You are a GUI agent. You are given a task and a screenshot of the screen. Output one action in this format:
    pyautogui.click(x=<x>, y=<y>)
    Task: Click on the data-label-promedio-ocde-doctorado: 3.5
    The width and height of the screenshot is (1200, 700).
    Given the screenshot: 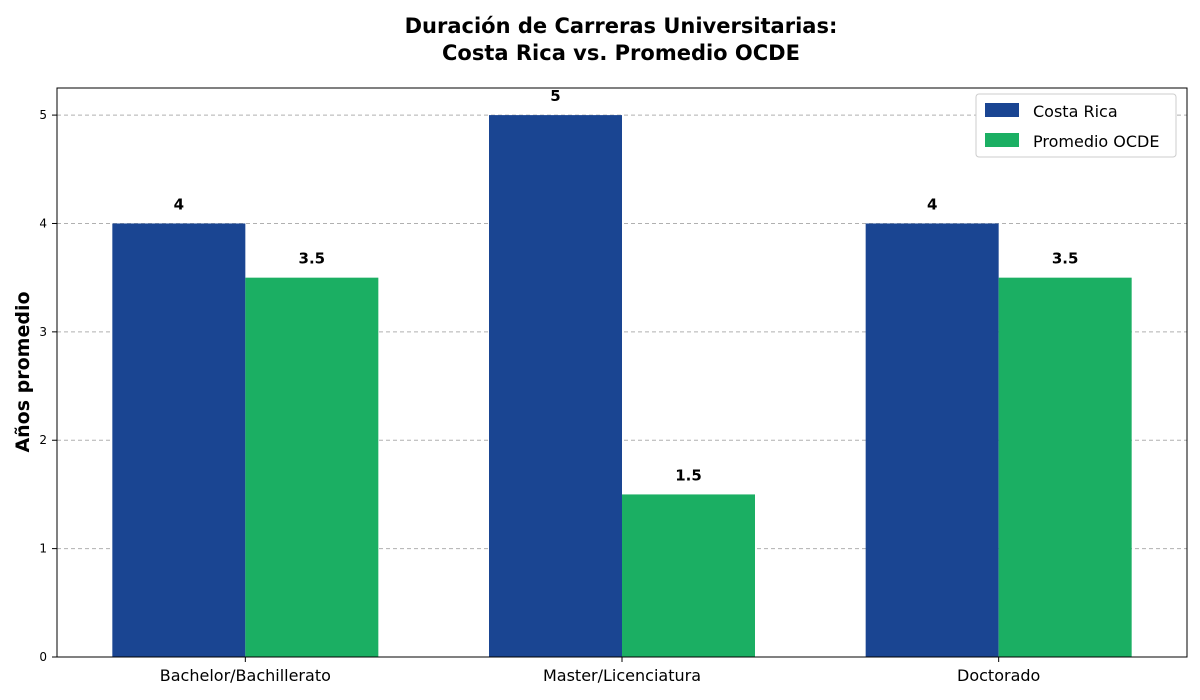 What is the action you would take?
    pyautogui.click(x=1065, y=259)
    